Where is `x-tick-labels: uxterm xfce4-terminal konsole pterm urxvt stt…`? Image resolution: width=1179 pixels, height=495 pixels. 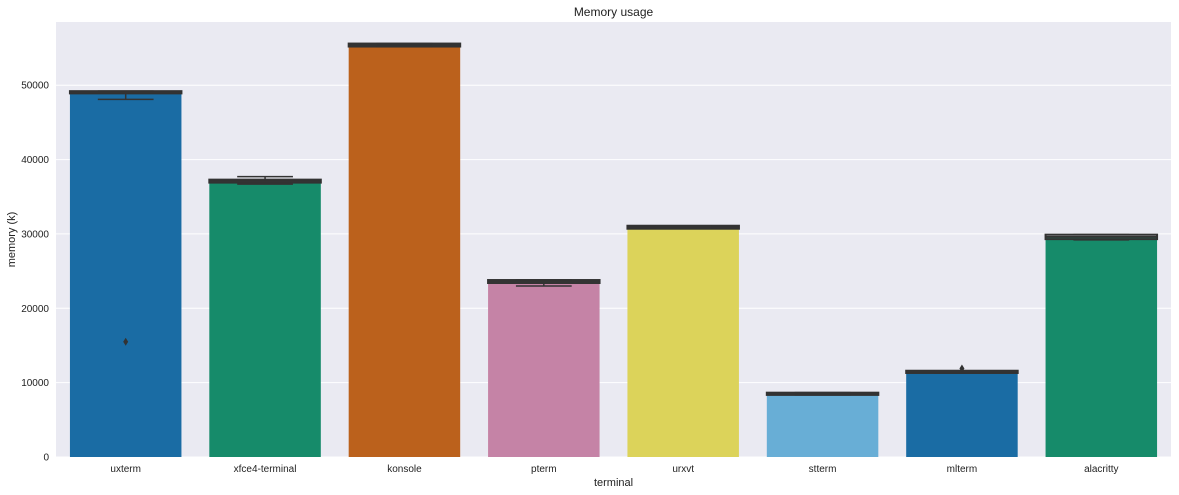
x-tick-labels: uxterm xfce4-terminal konsole pterm urxvt stt… is located at coordinates (614, 469).